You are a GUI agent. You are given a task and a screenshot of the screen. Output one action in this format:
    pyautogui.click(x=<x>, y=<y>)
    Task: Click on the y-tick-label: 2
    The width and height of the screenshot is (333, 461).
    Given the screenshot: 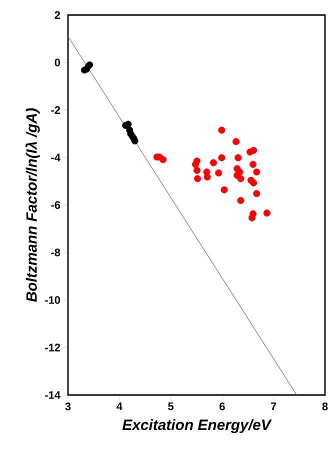 What is the action you would take?
    pyautogui.click(x=57, y=15)
    